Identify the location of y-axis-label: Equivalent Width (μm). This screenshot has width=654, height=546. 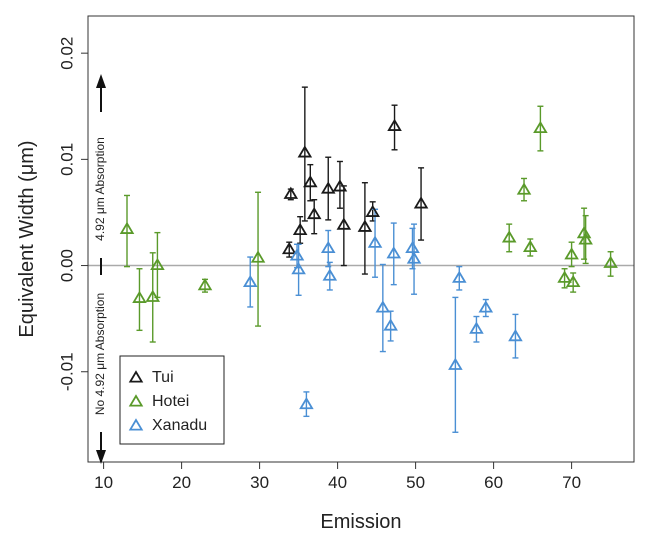
(27, 238).